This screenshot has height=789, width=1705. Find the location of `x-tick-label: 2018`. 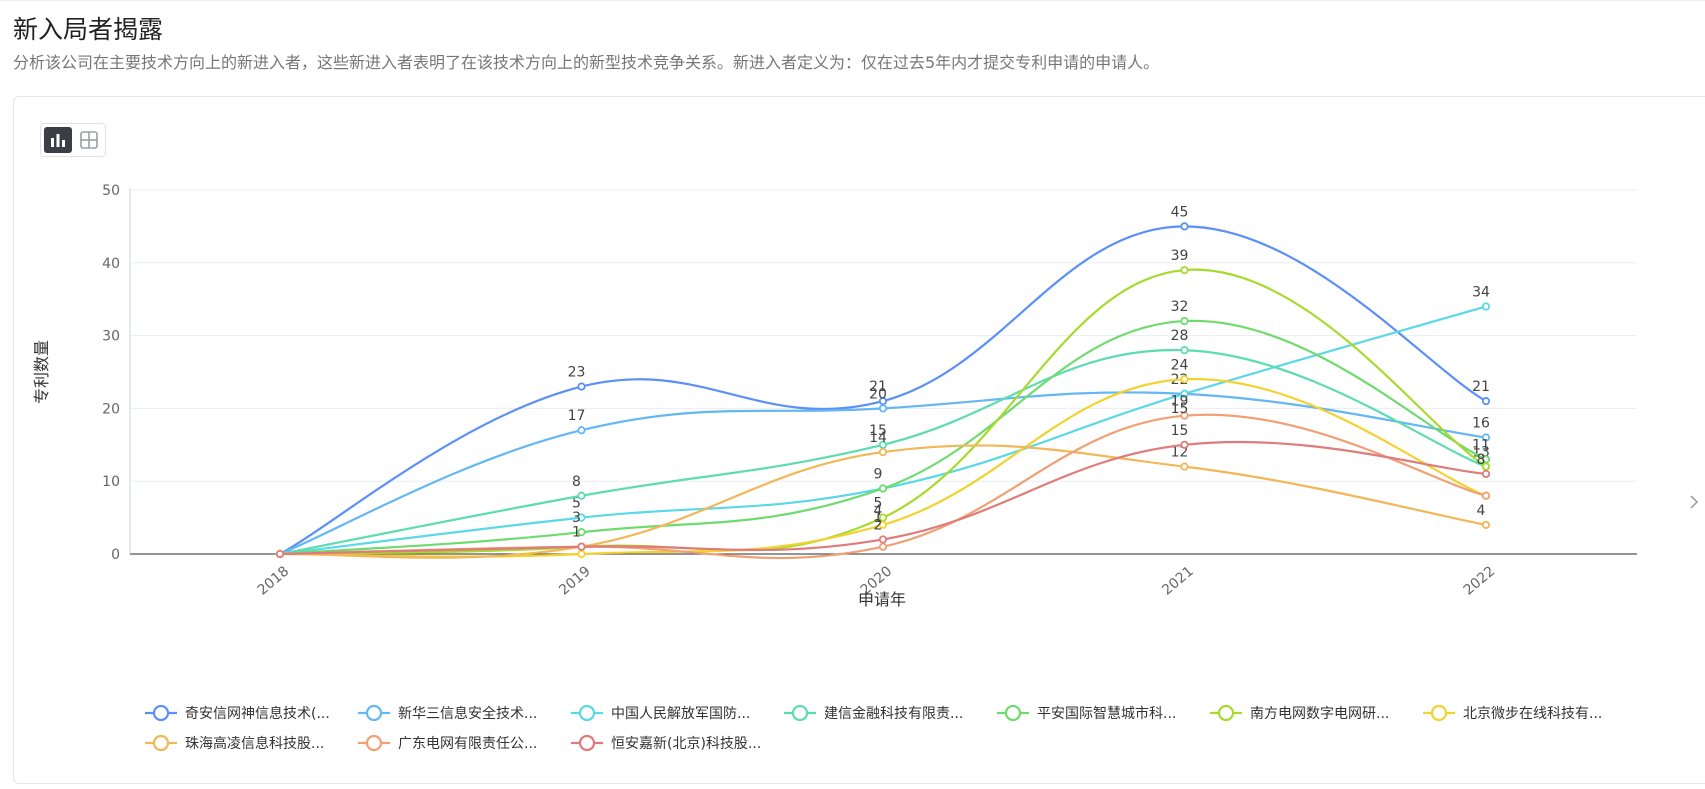

x-tick-label: 2018 is located at coordinates (274, 580).